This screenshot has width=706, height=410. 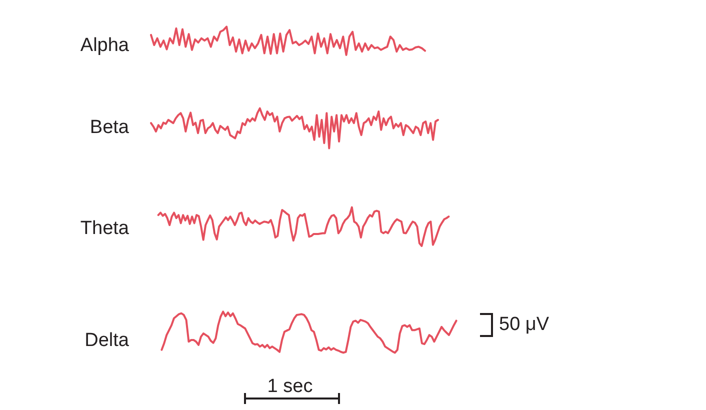 I want to click on text: 50 μV, so click(x=524, y=324).